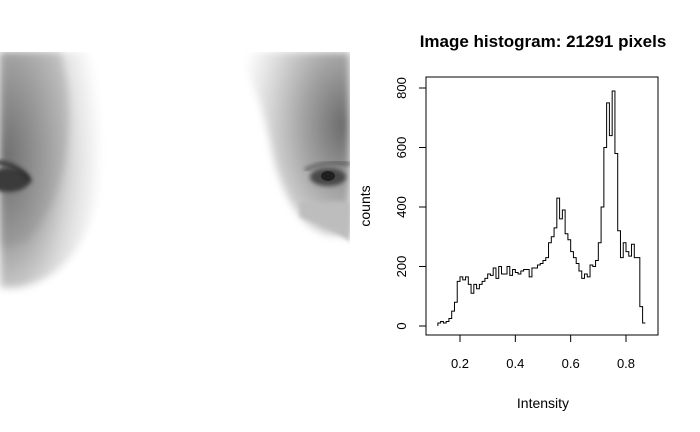 The width and height of the screenshot is (700, 432). What do you see at coordinates (626, 363) in the screenshot?
I see `x-tick-label: 0.8` at bounding box center [626, 363].